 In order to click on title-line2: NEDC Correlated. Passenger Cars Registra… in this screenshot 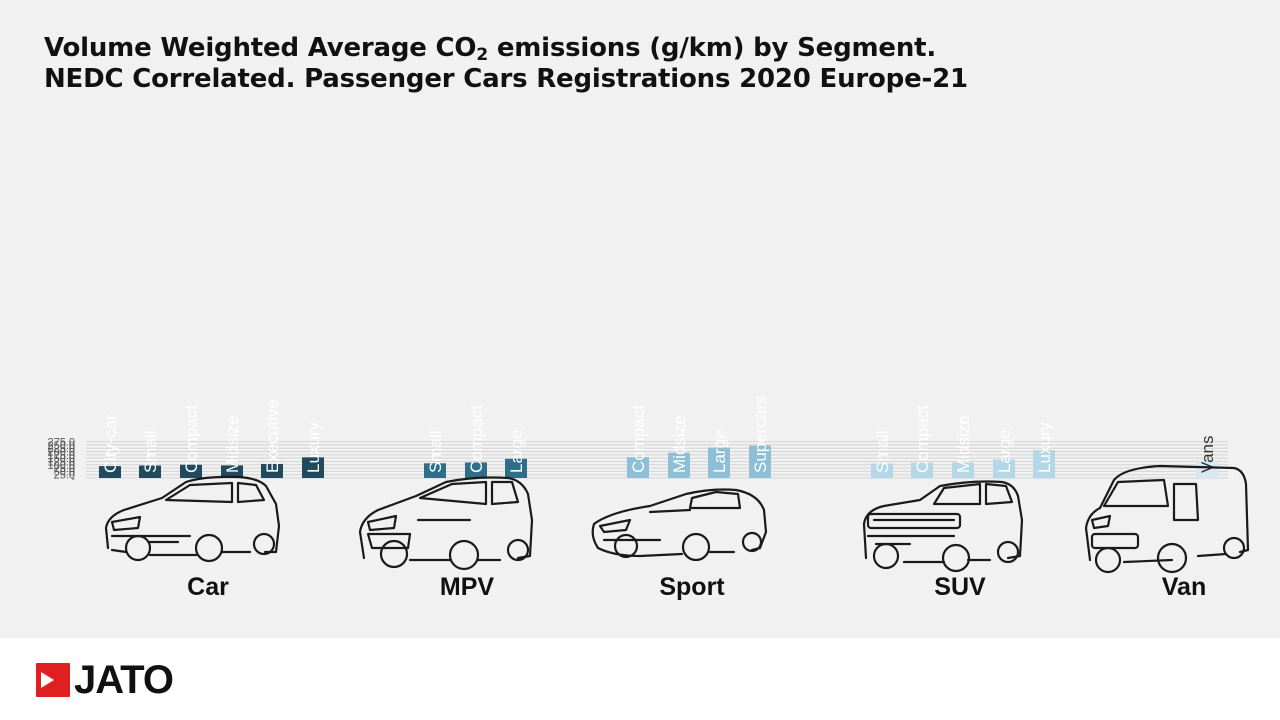, I will do `click(506, 79)`.